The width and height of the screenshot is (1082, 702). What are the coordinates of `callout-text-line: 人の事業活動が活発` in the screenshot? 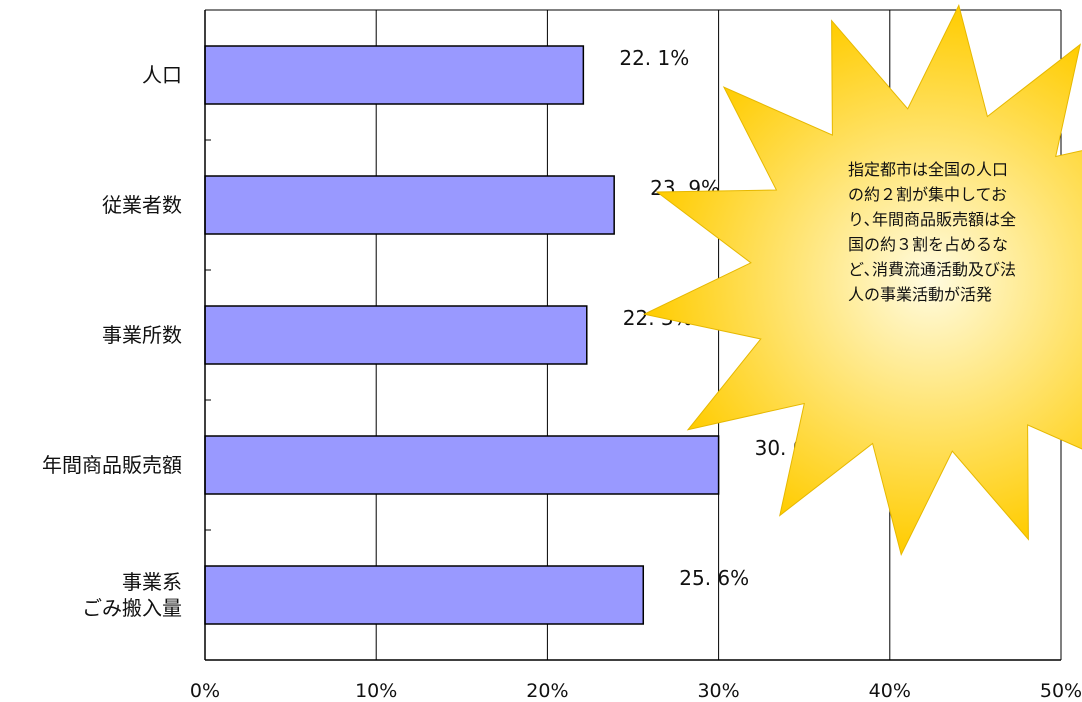 It's located at (920, 294).